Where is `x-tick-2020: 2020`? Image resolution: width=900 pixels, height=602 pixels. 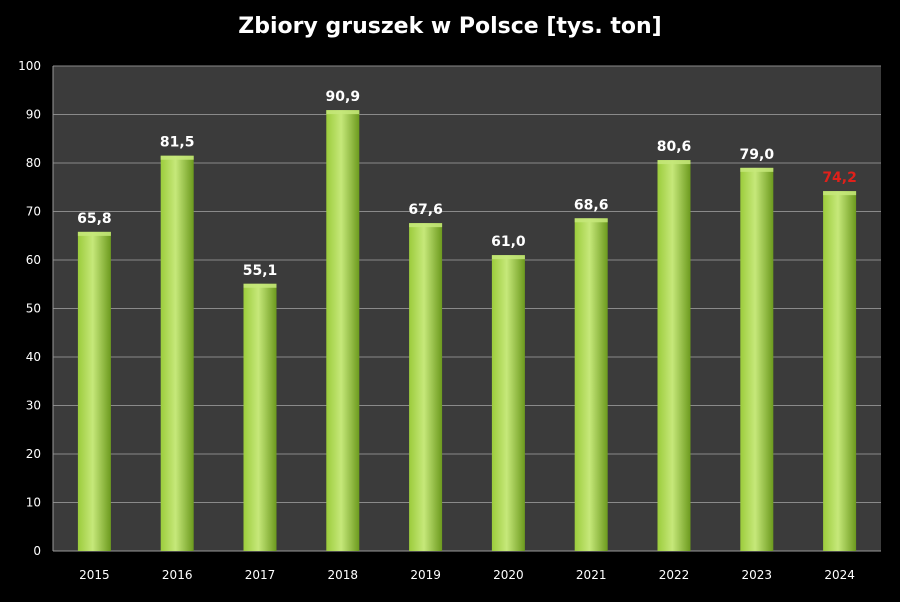
x-tick-2020: 2020 is located at coordinates (508, 575).